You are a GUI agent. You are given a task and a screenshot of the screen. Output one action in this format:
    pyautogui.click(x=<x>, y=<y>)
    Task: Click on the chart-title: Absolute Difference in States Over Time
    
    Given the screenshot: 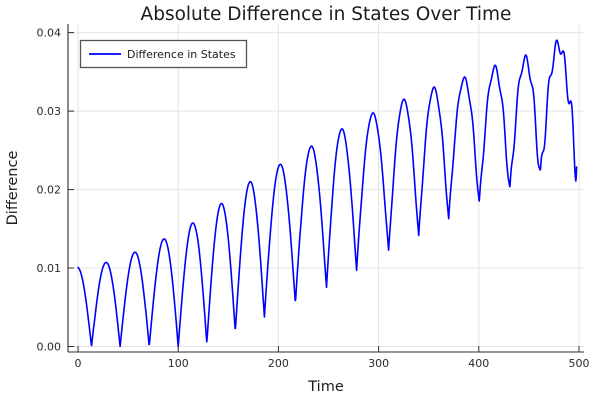 What is the action you would take?
    pyautogui.click(x=326, y=14)
    